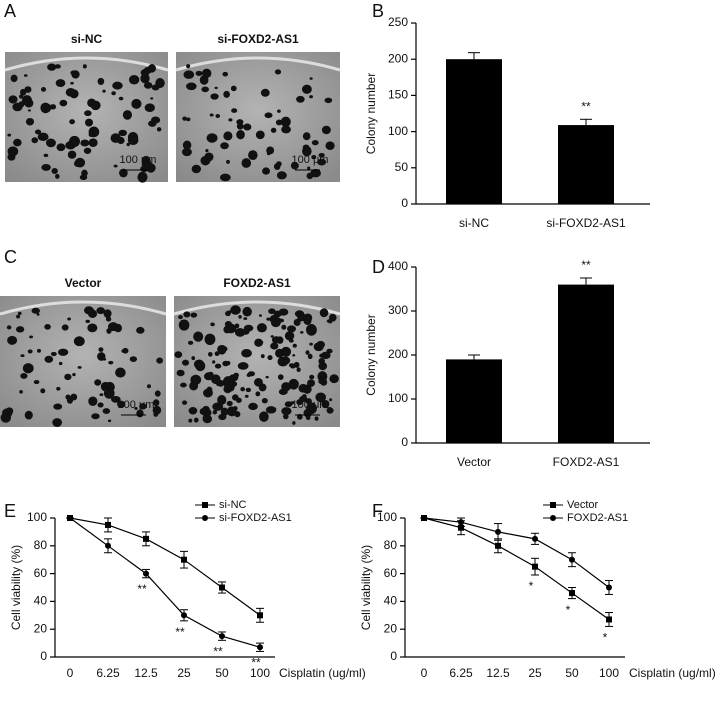 Image resolution: width=728 pixels, height=708 pixels. Describe the element at coordinates (398, 58) in the screenshot. I see `y-tick-label: 200` at that location.